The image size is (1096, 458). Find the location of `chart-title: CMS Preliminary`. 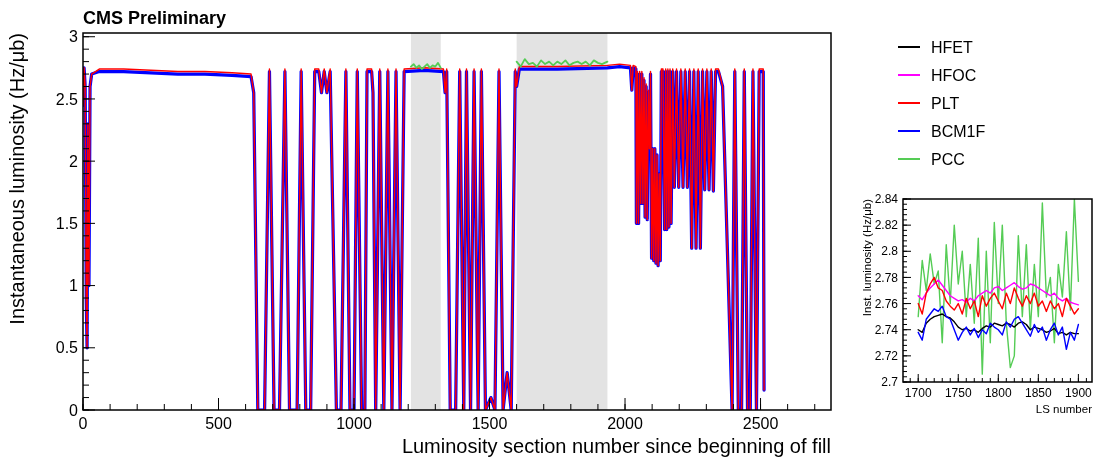

chart-title: CMS Preliminary is located at coordinates (155, 18).